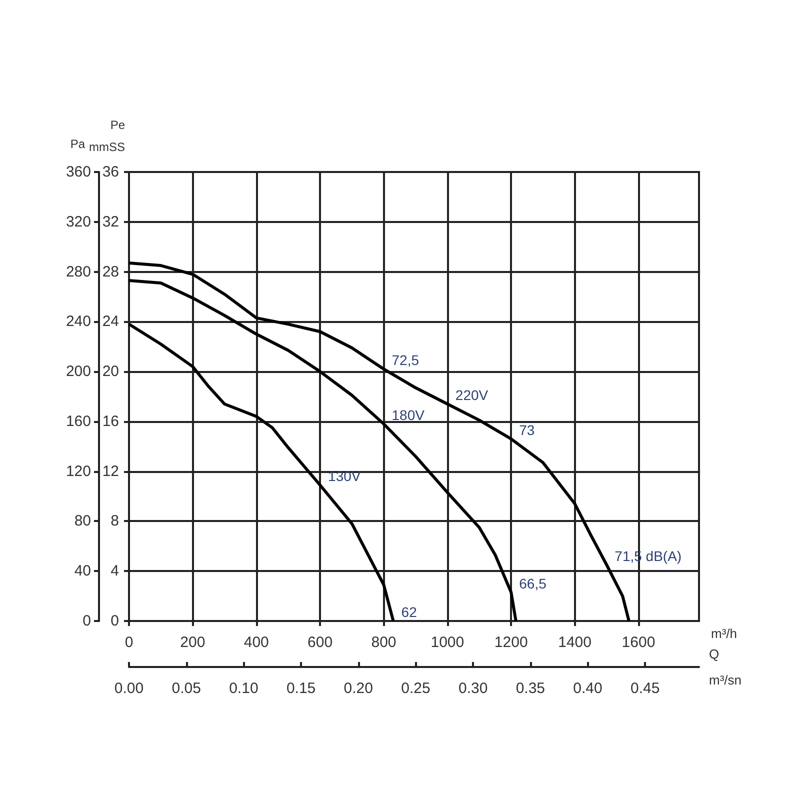  Describe the element at coordinates (82, 571) in the screenshot. I see `y-tick-label: 40` at that location.